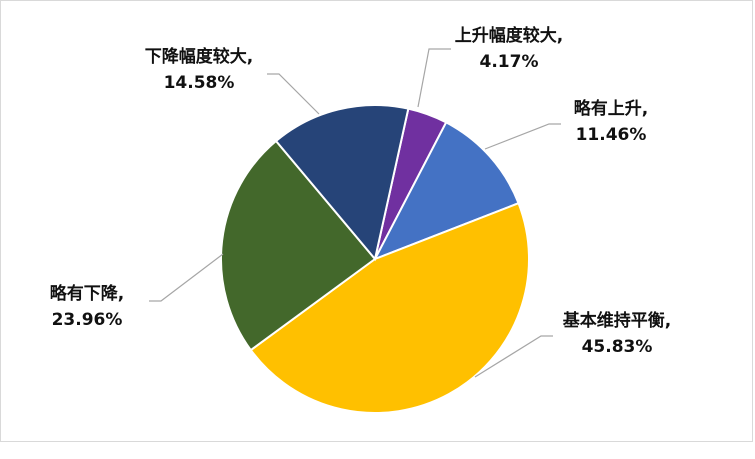 The height and width of the screenshot is (459, 755). What do you see at coordinates (616, 320) in the screenshot?
I see `slice-name-label-3: 基本维持平衡,` at bounding box center [616, 320].